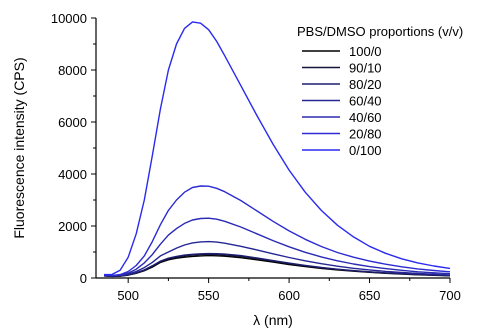 Image resolution: width=497 pixels, height=330 pixels. Describe the element at coordinates (72, 226) in the screenshot. I see `y-tick-label: 2000` at that location.